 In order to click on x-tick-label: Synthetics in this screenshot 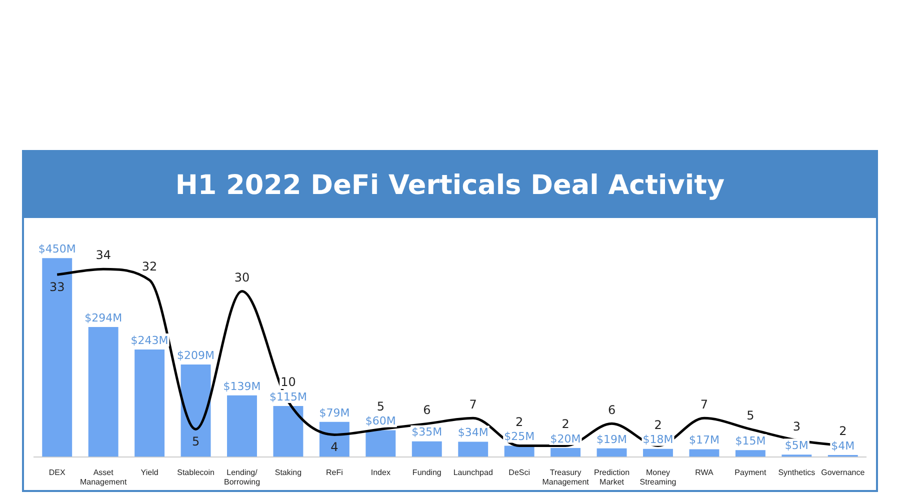, I will do `click(797, 472)`.